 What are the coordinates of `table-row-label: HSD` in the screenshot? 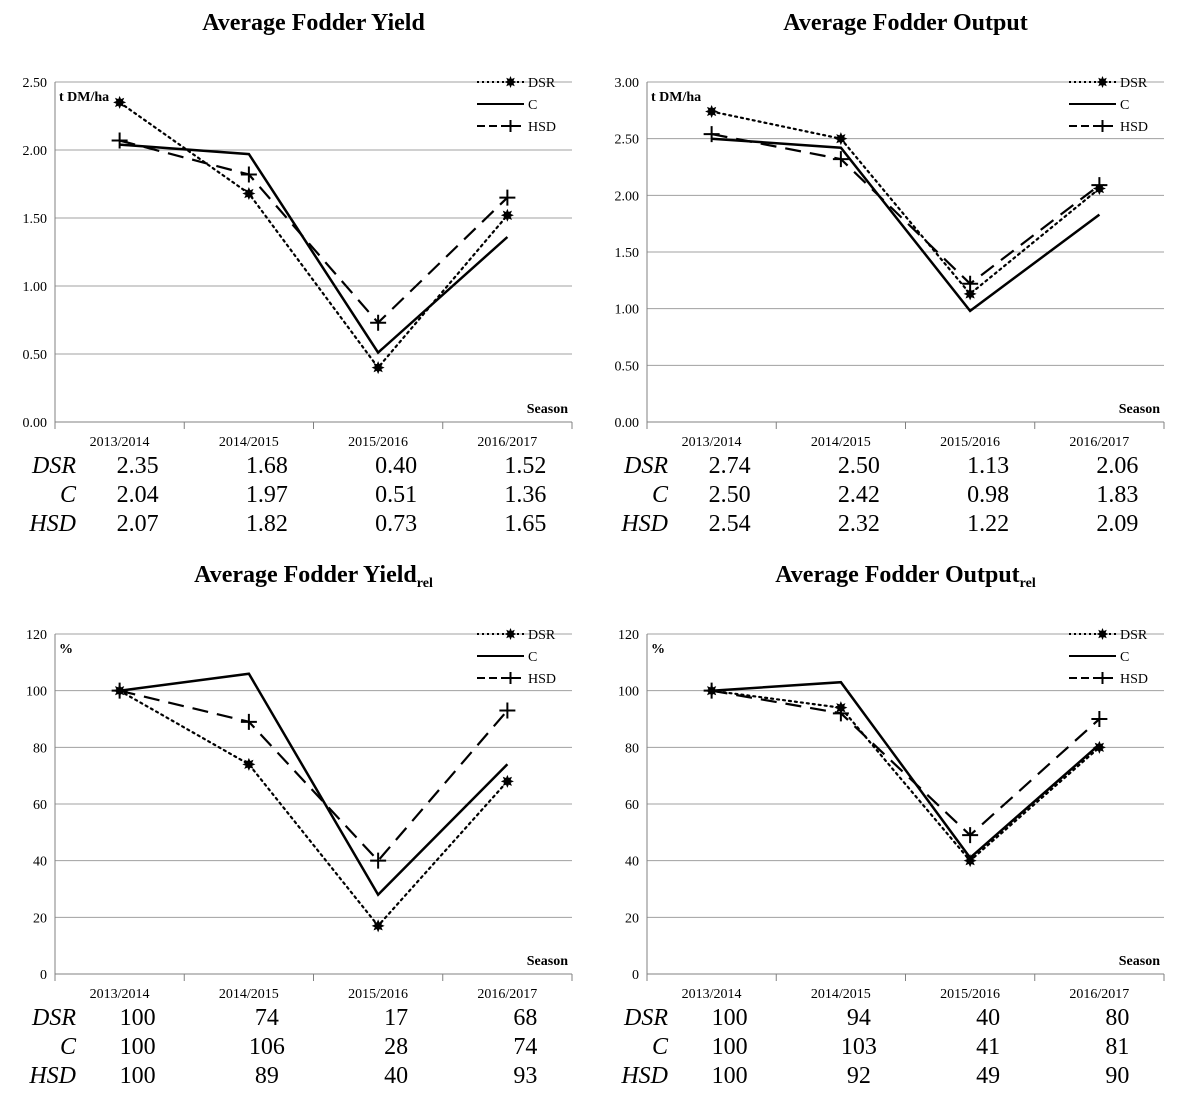 It's located at (52, 524).